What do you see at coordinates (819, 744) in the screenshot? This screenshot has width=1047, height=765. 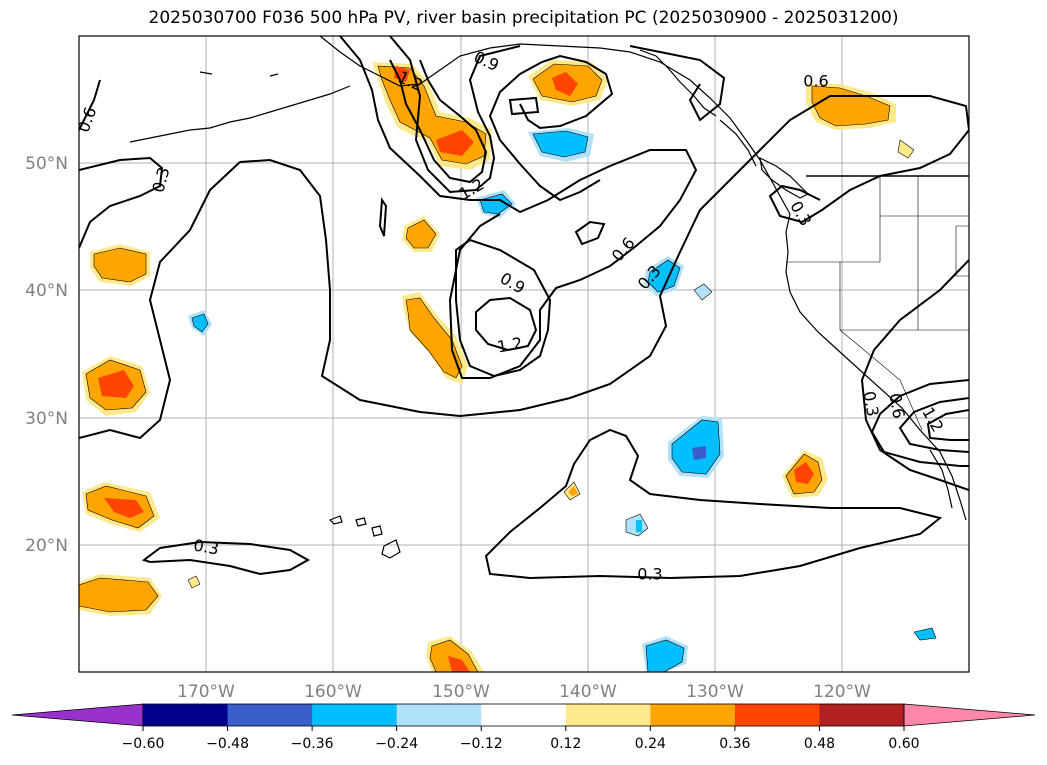 I see `colorbar-tick-label: 0.48` at bounding box center [819, 744].